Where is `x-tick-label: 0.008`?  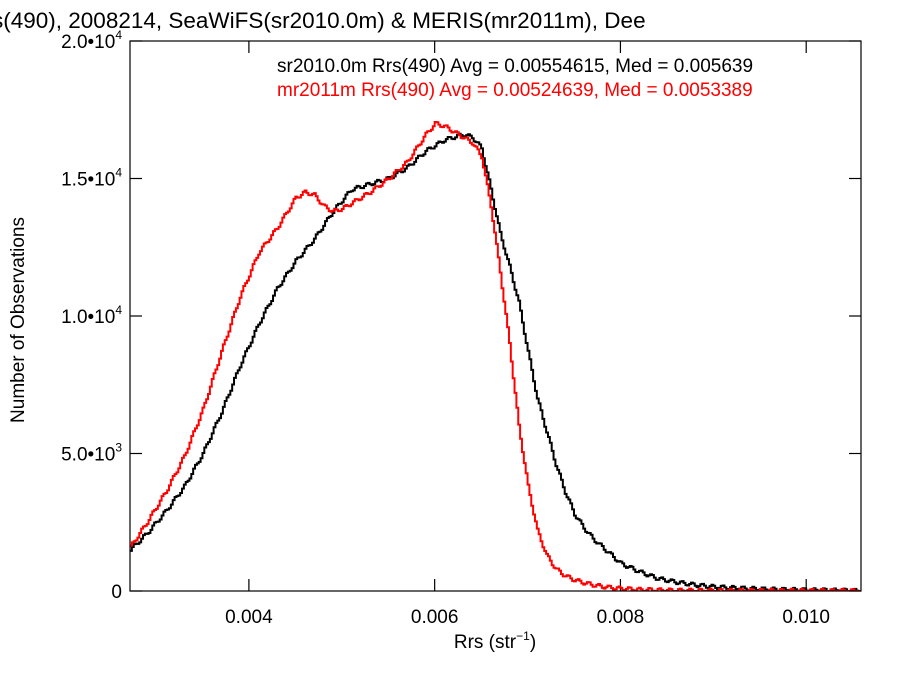 x-tick-label: 0.008 is located at coordinates (621, 617).